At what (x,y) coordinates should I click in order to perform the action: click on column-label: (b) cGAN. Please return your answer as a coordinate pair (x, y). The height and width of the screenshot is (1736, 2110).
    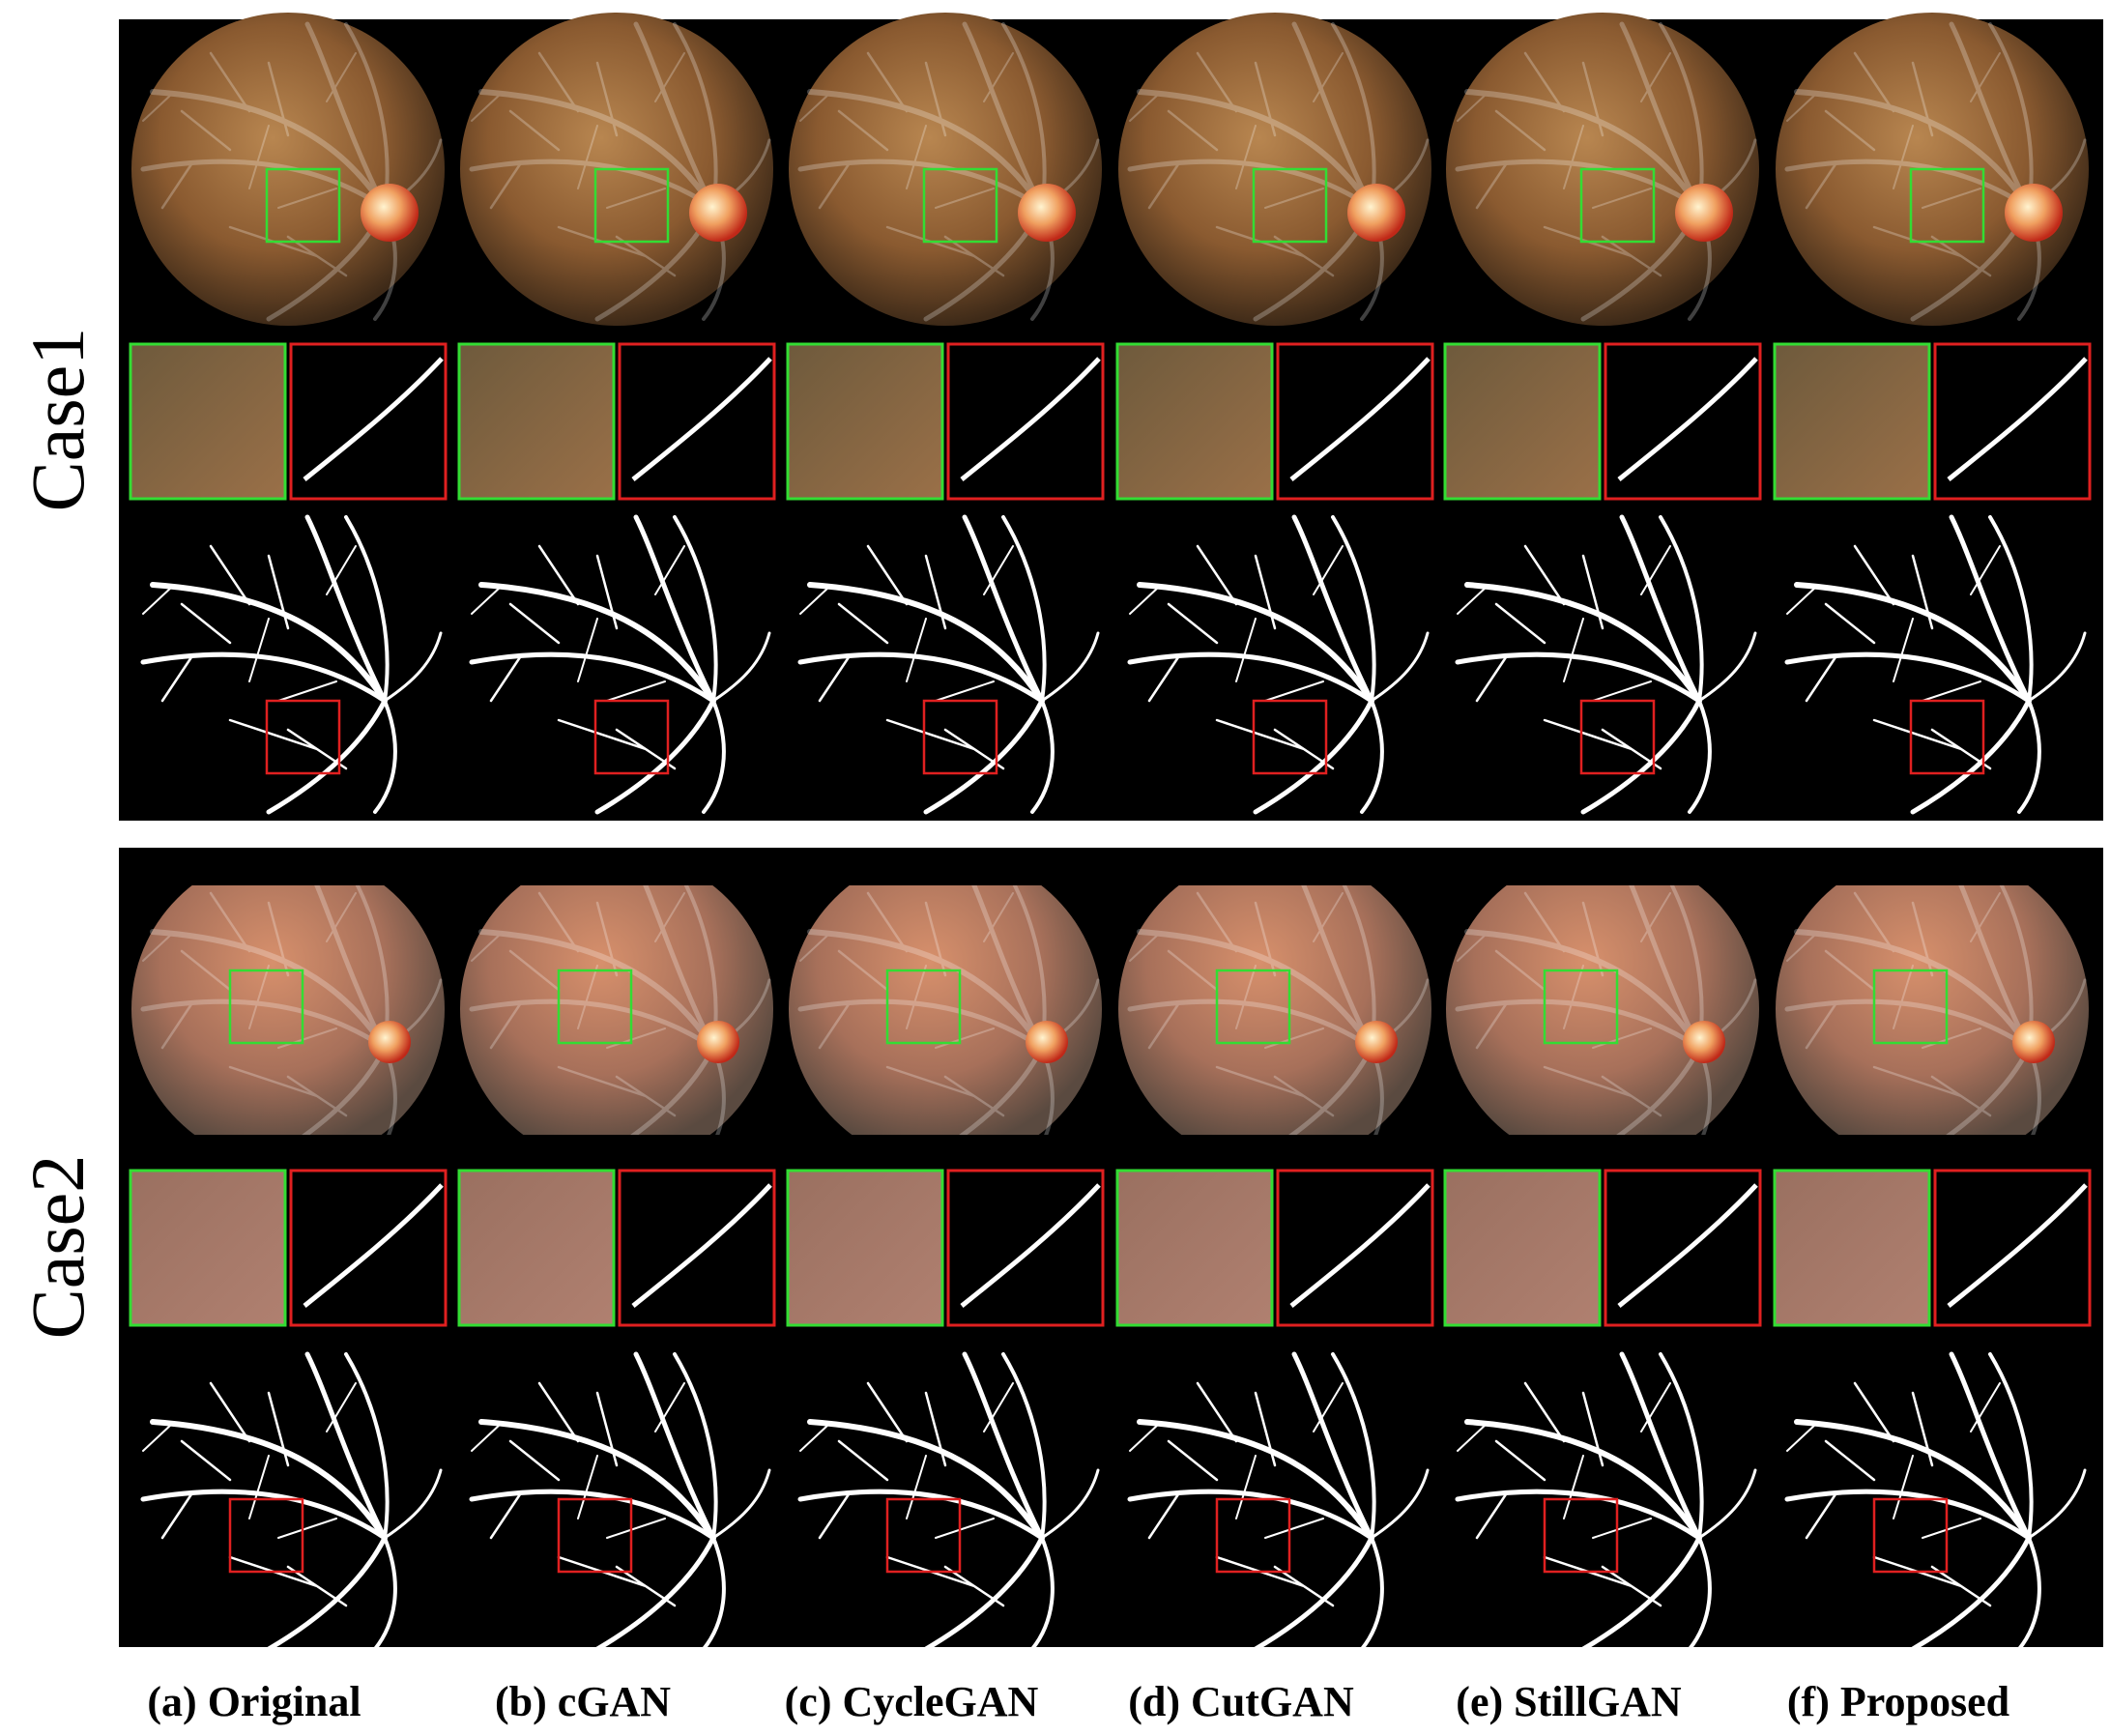
    Looking at the image, I should click on (583, 1701).